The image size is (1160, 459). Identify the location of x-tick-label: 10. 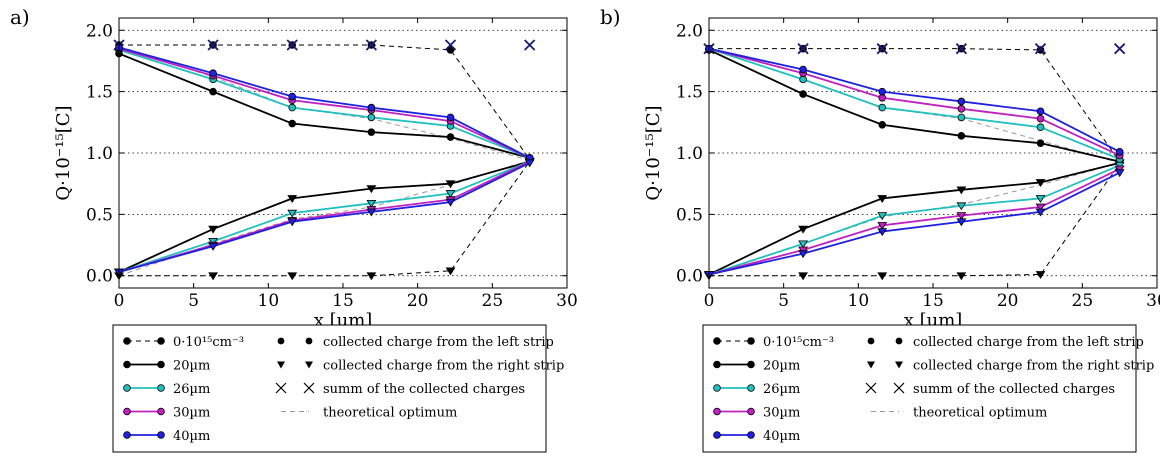
(269, 301).